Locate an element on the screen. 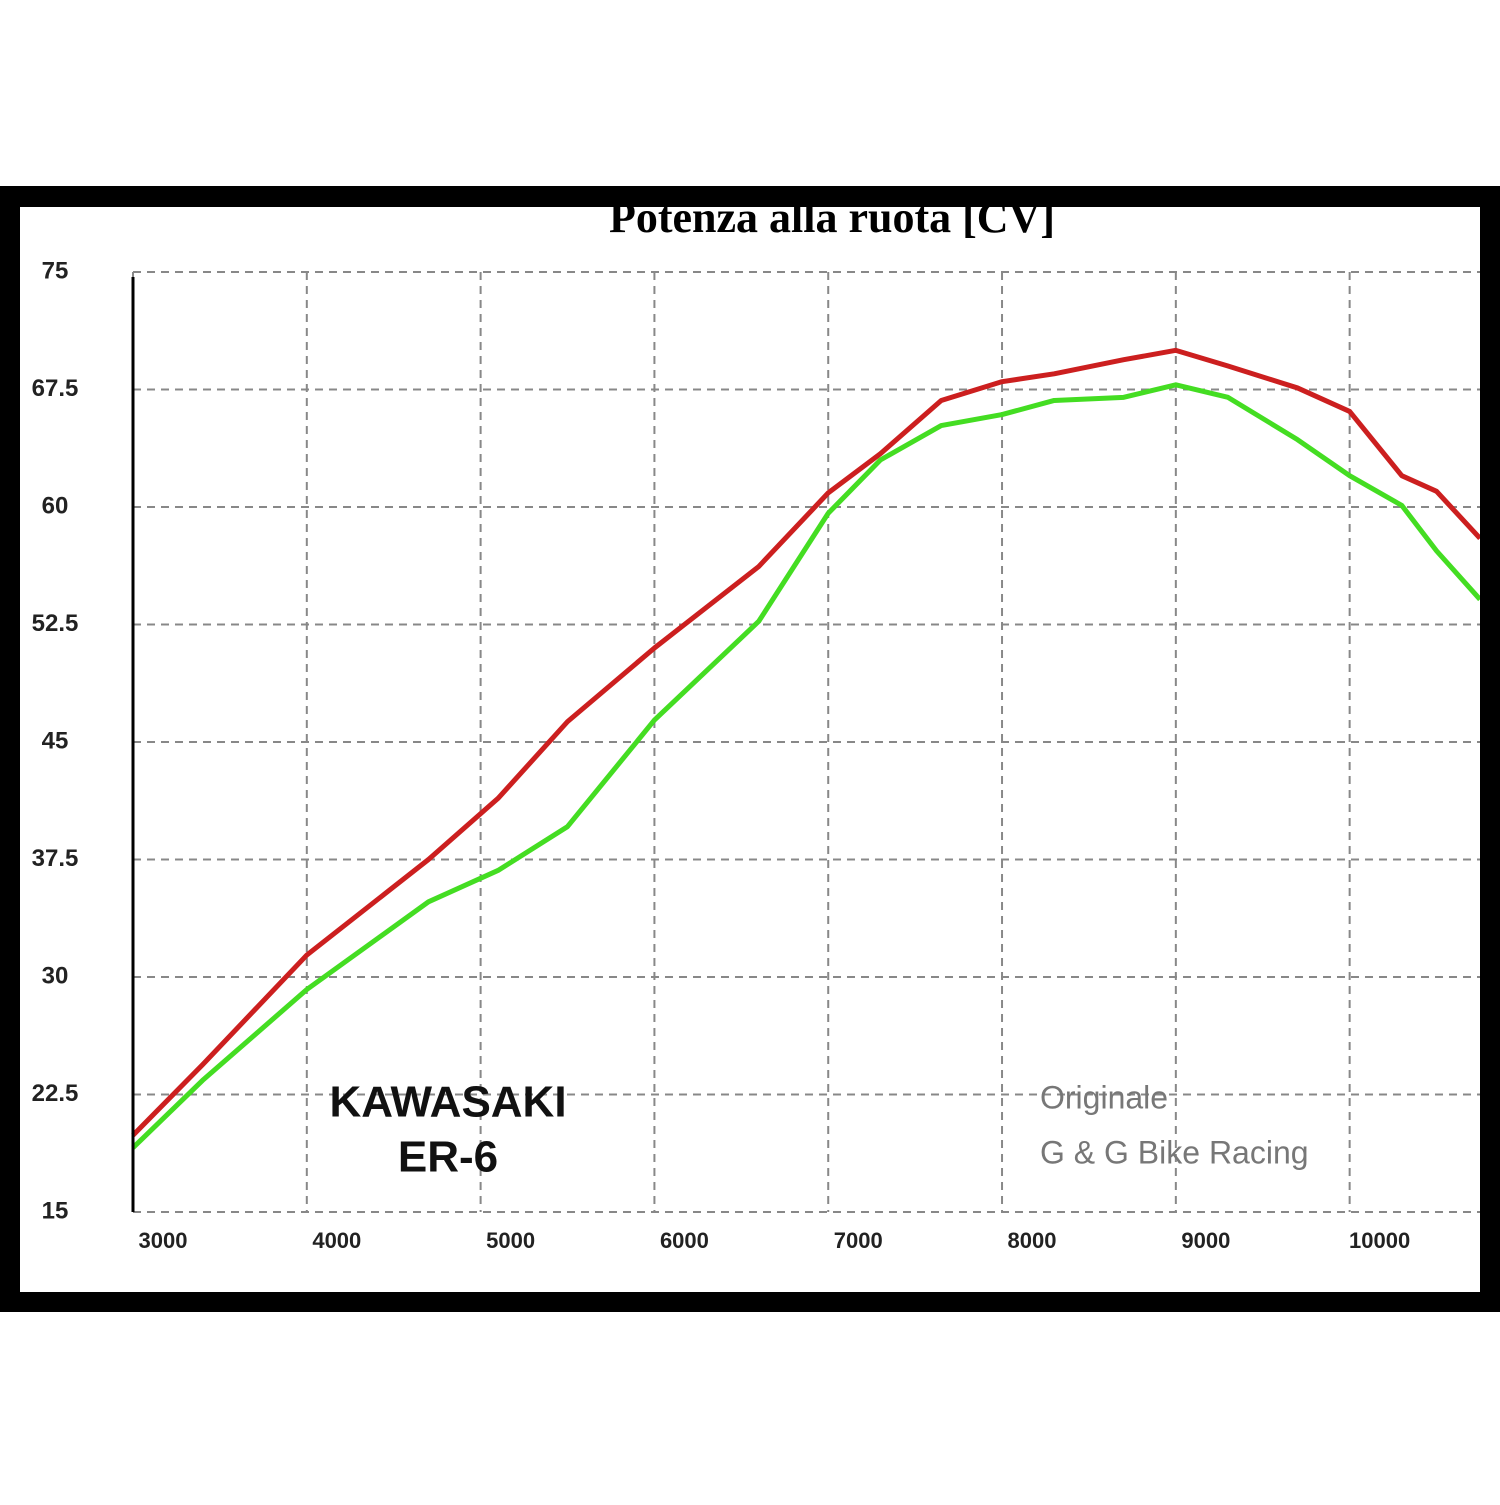  x-tick-label: 3000 is located at coordinates (163, 1240).